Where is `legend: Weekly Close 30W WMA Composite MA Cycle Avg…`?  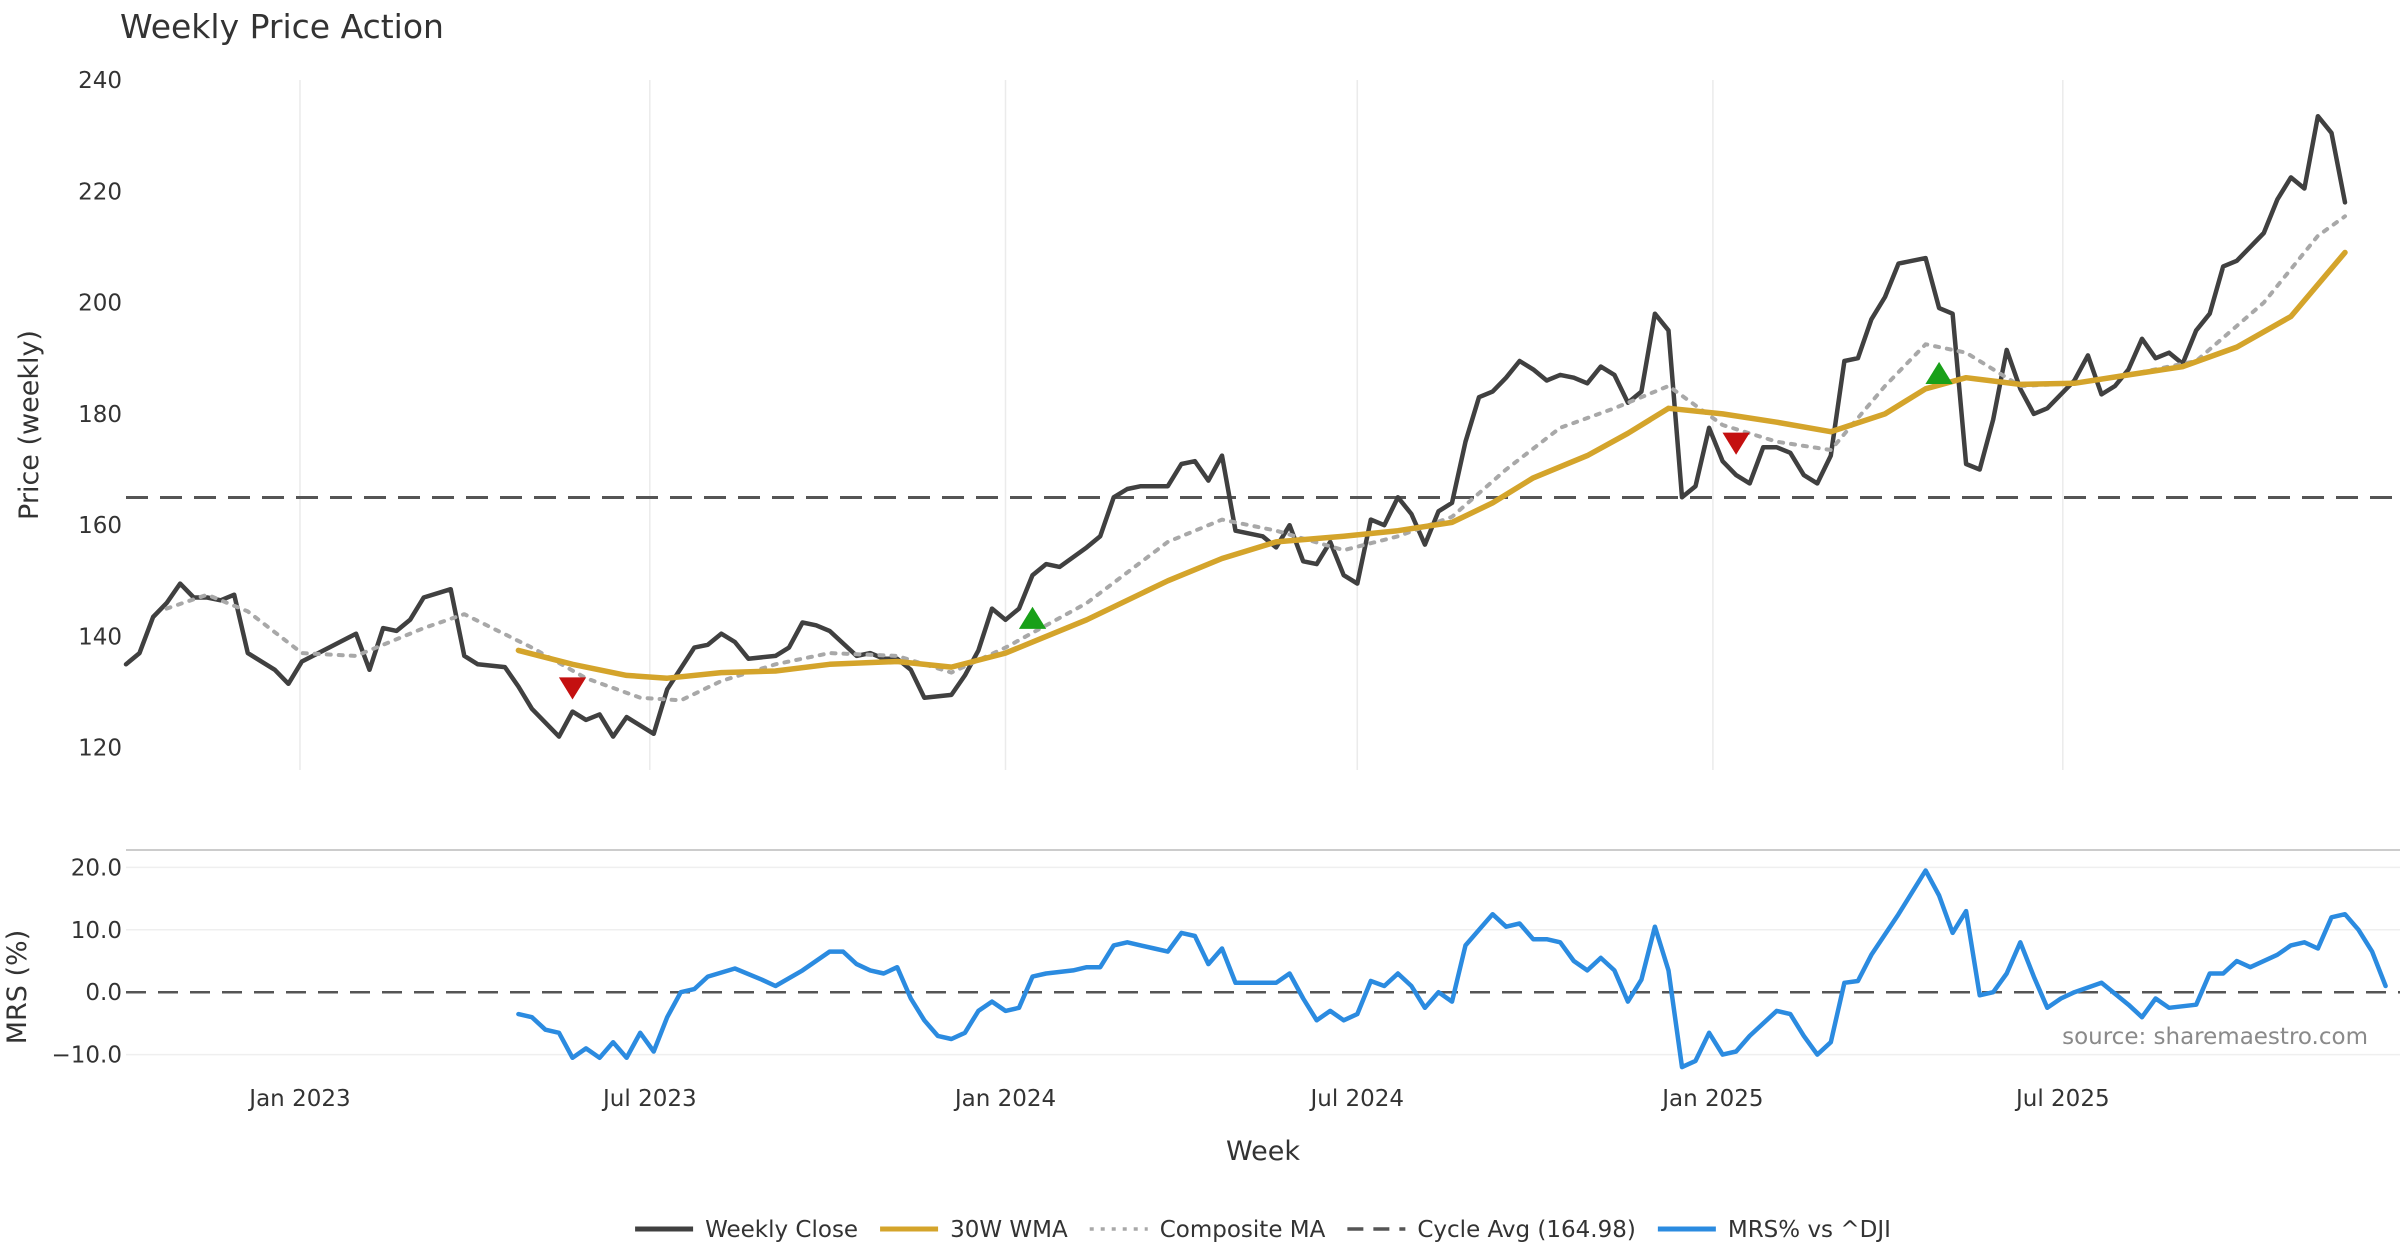 legend: Weekly Close 30W WMA Composite MA Cycle Avg… is located at coordinates (1263, 1230).